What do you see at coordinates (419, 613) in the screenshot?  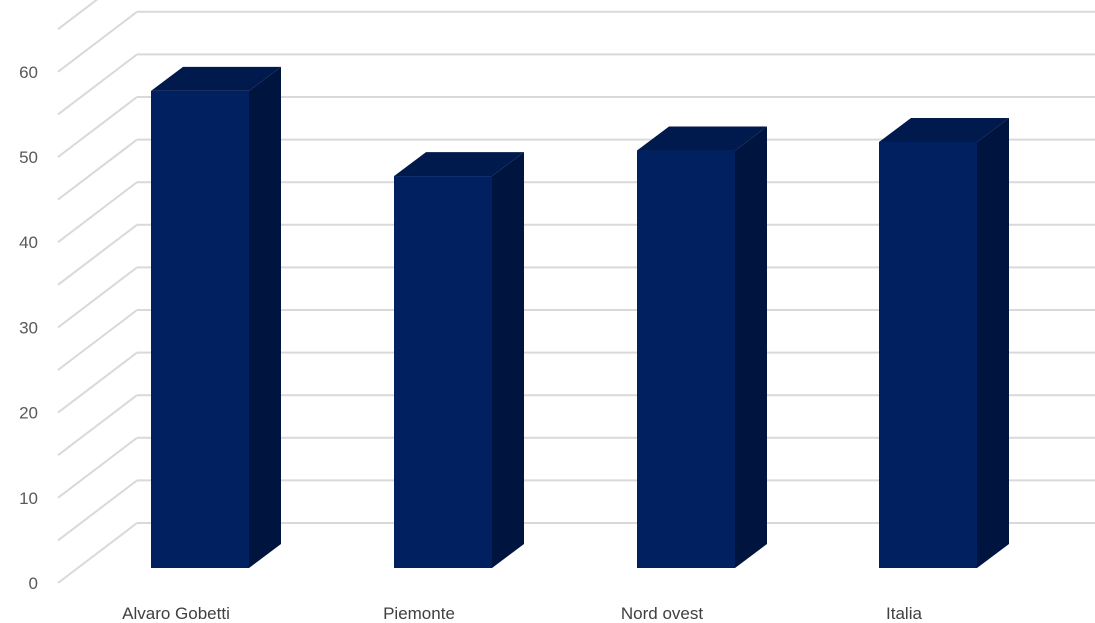 I see `x-category-label: Piemonte` at bounding box center [419, 613].